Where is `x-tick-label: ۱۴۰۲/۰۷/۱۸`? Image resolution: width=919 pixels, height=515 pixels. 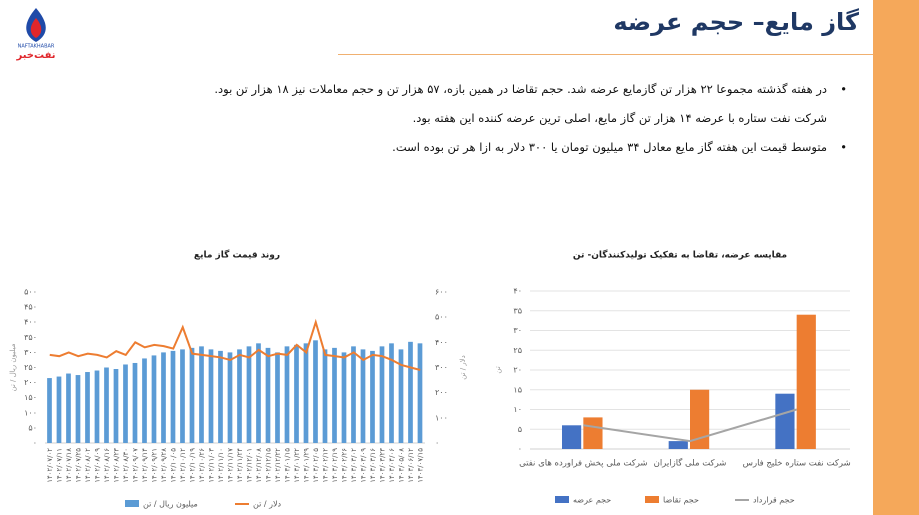 x-tick-label: ۱۴۰۲/۰۷/۱۸ is located at coordinates (69, 465).